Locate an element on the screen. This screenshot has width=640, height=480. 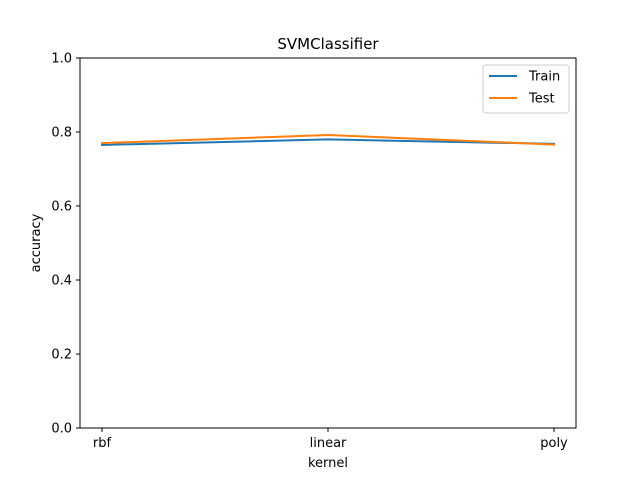
legend-label-test: Test is located at coordinates (541, 99).